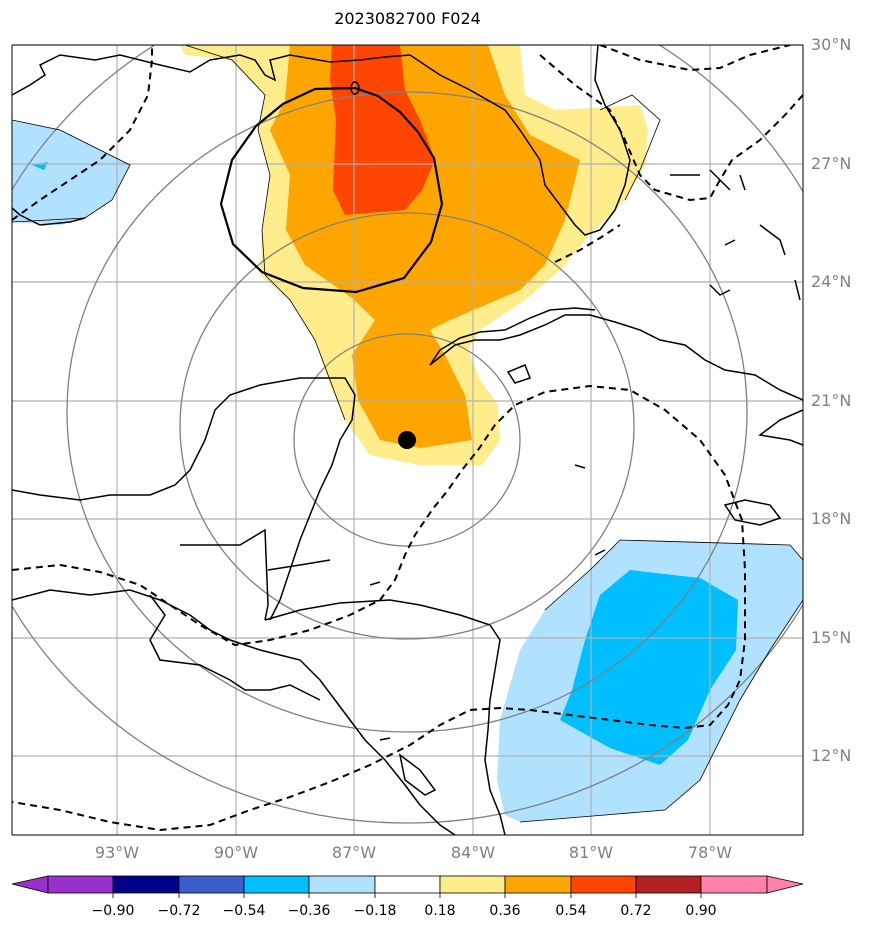 This screenshot has height=932, width=873. I want to click on lon-label-84w: 84°W, so click(473, 852).